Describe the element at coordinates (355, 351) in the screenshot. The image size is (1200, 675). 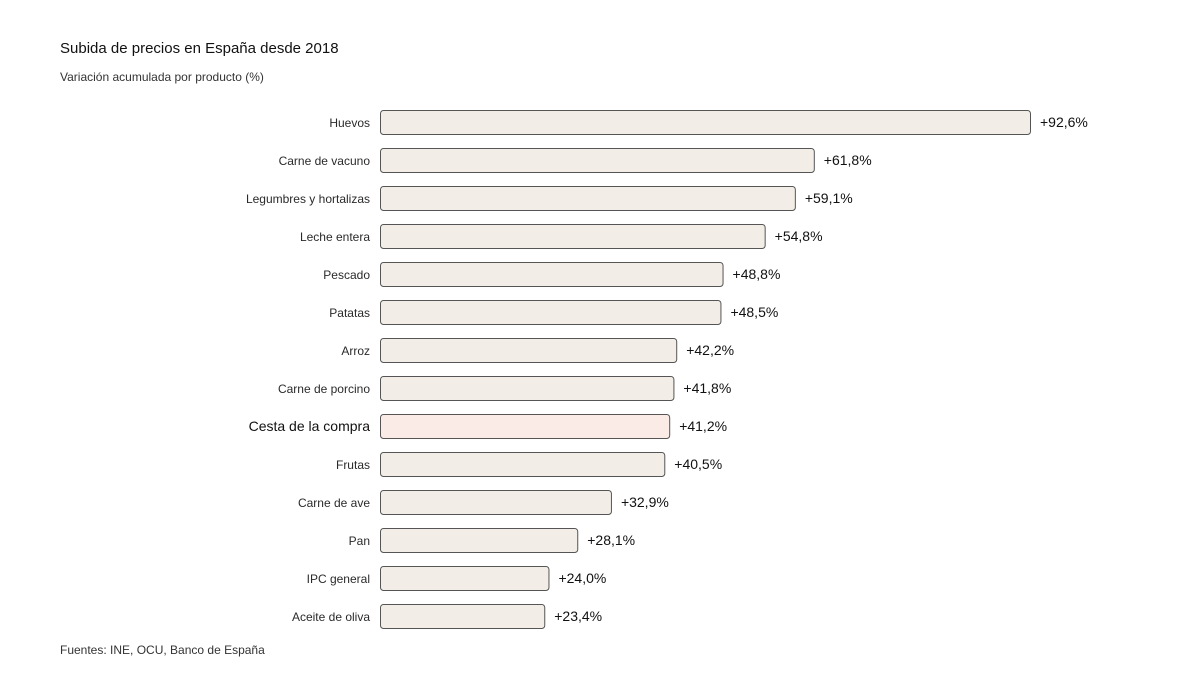
I see `category-label: Arroz` at that location.